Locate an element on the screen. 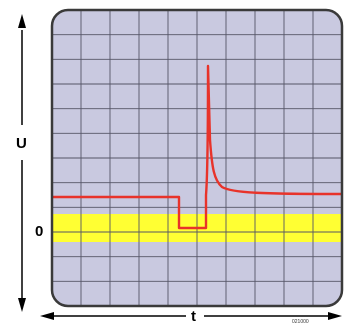 The image size is (344, 324). vertical-axis-arrow is located at coordinates (22, 163).